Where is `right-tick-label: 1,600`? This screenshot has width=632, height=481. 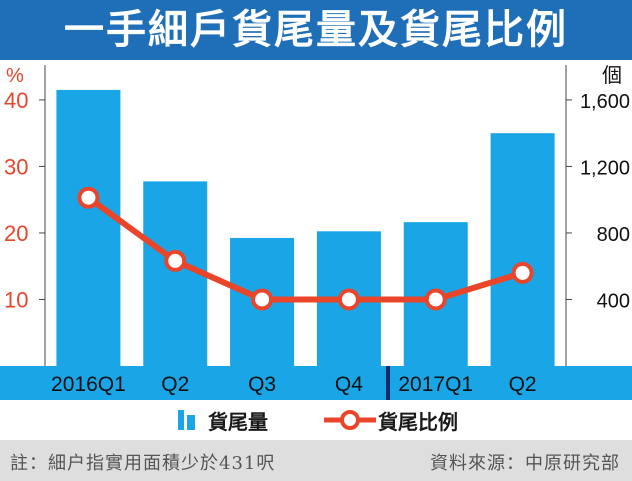
right-tick-label: 1,600 is located at coordinates (605, 102).